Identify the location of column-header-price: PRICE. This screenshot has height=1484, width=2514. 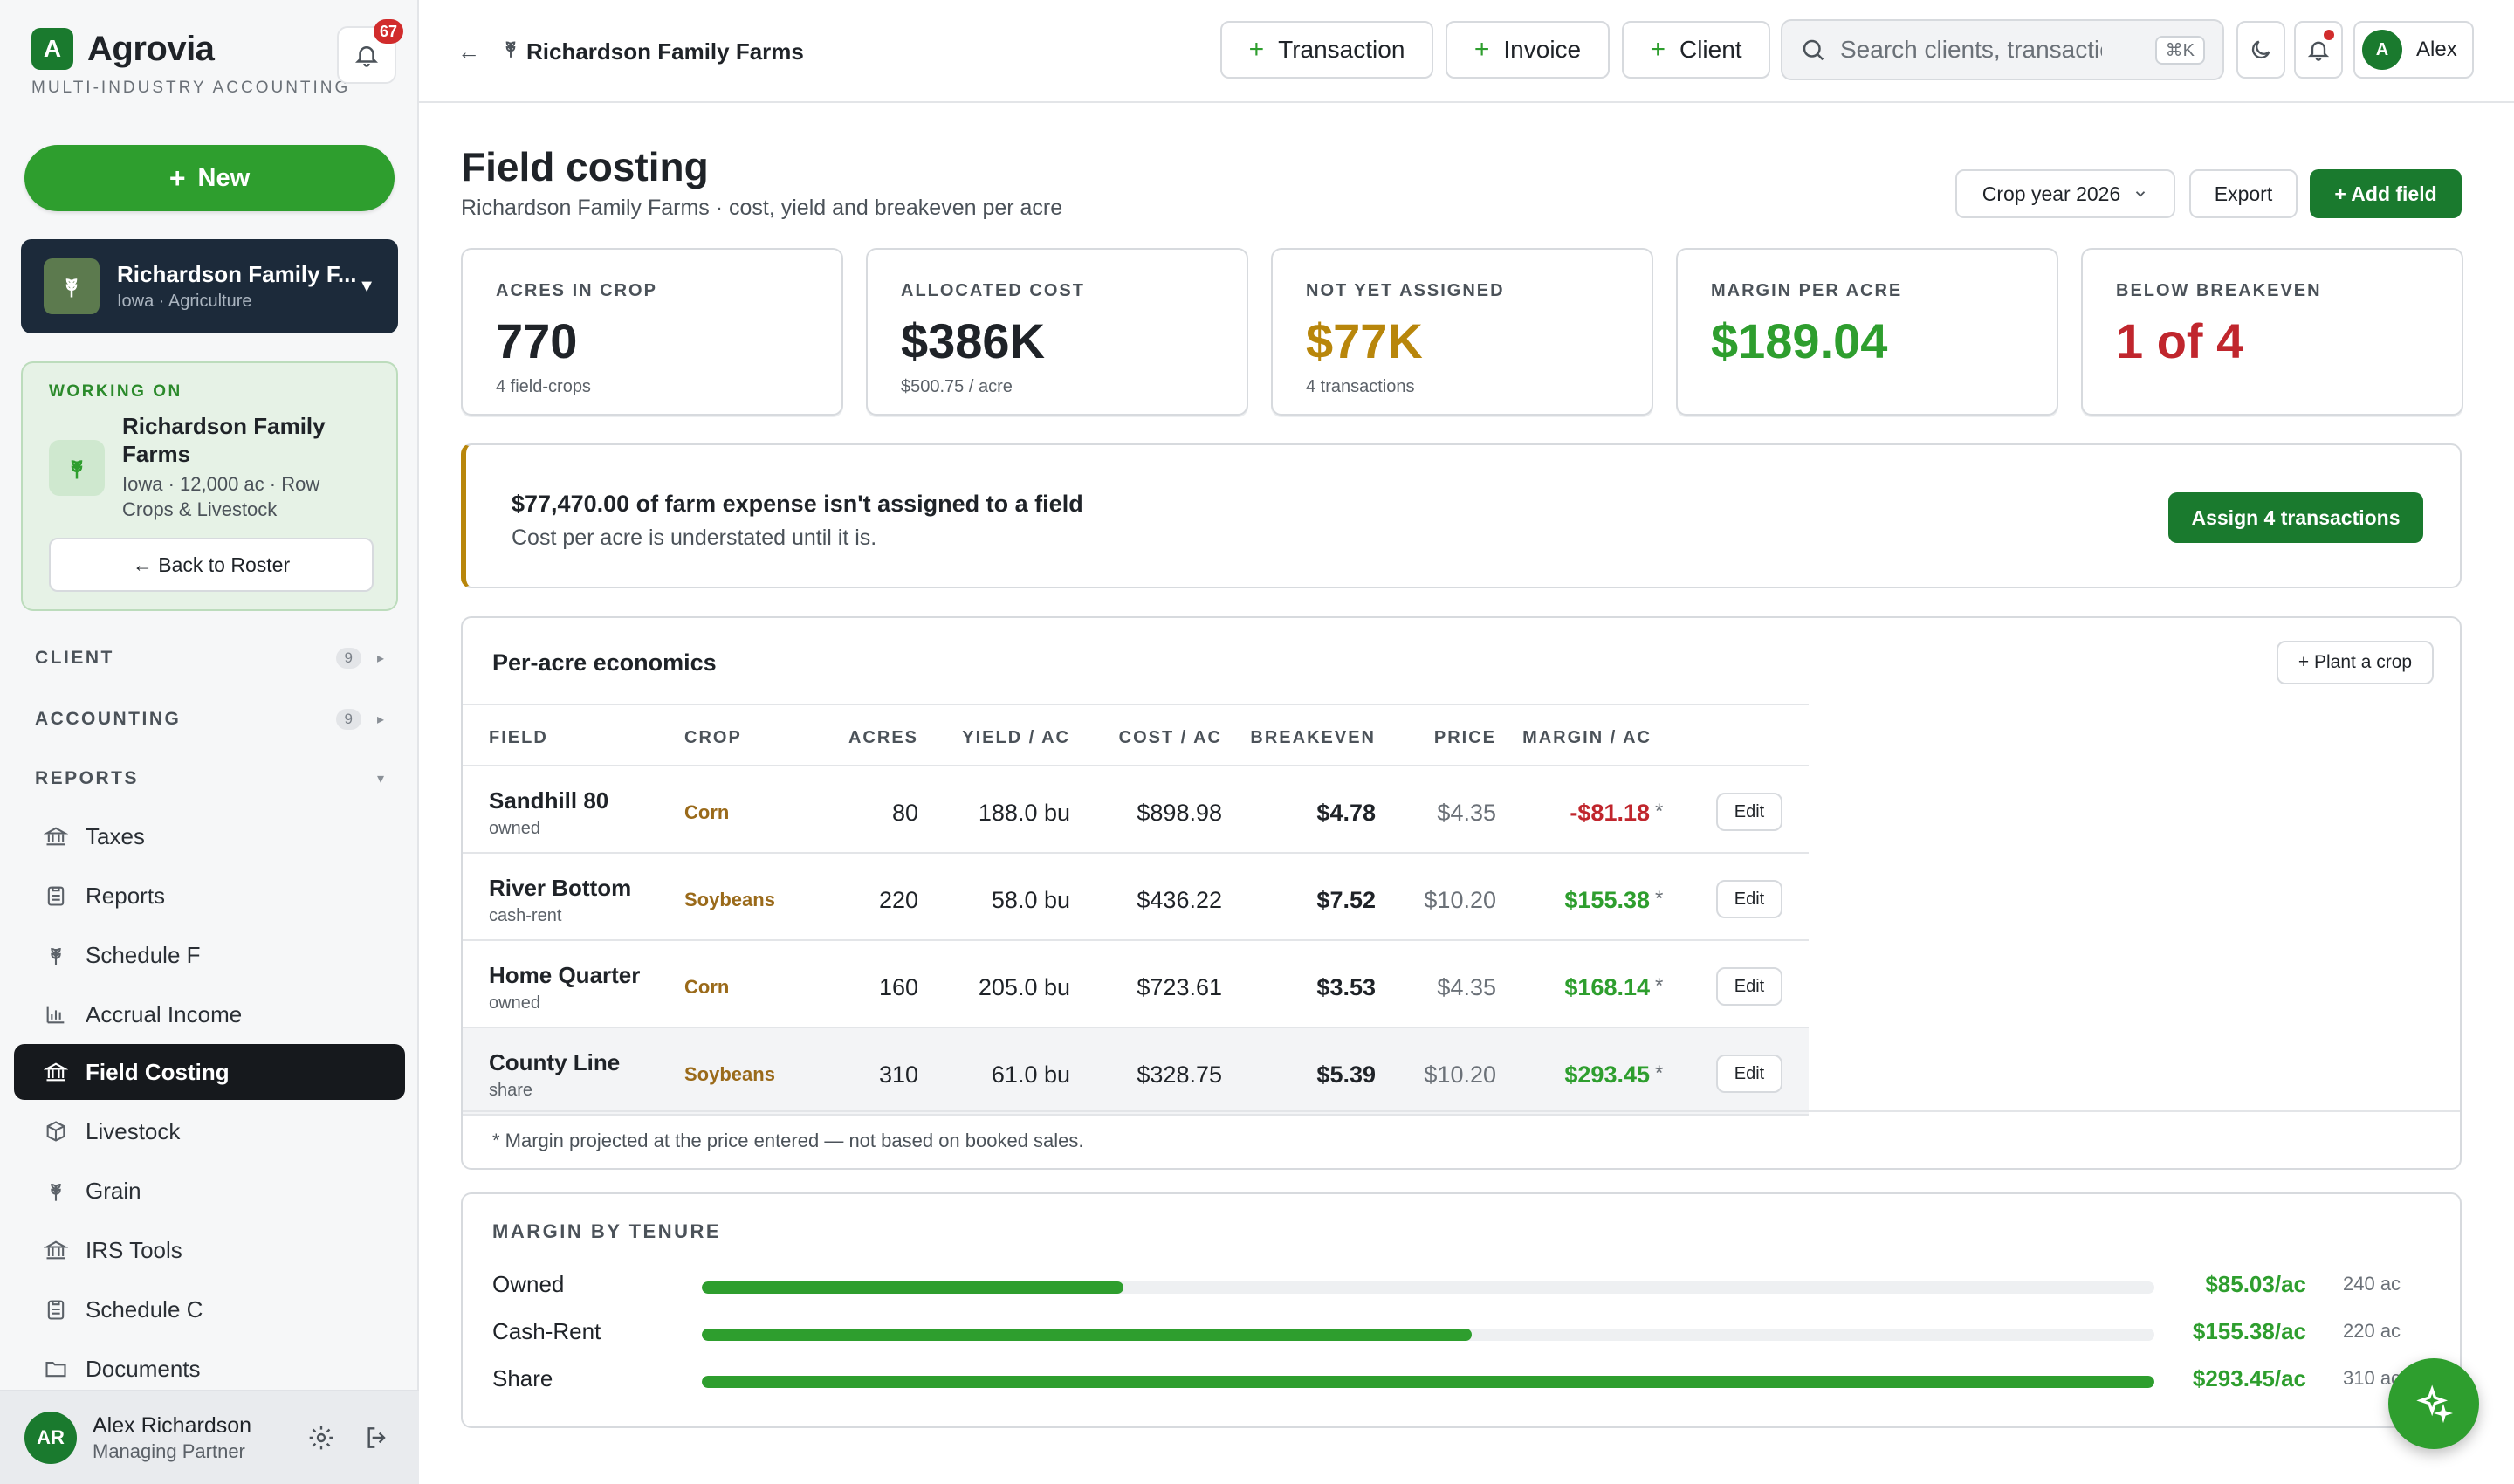
(1464, 737).